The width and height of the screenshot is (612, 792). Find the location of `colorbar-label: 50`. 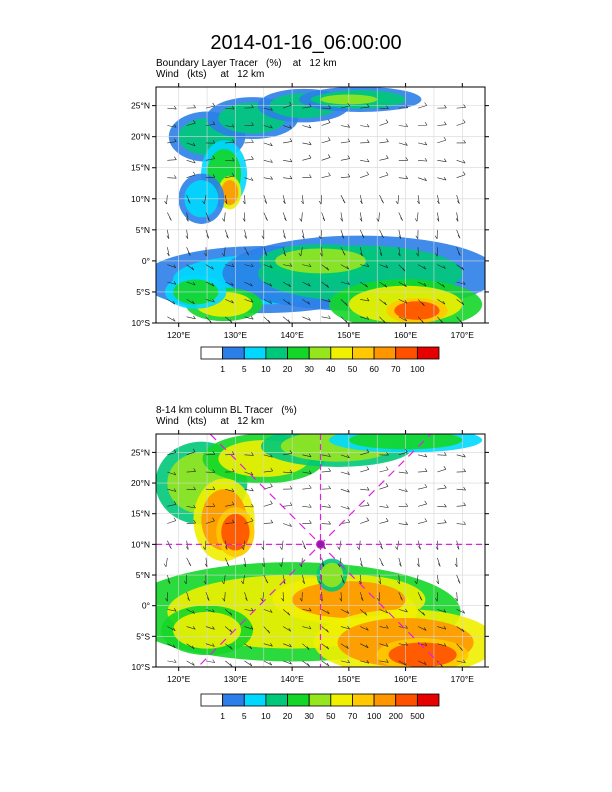

colorbar-label: 50 is located at coordinates (331, 716).